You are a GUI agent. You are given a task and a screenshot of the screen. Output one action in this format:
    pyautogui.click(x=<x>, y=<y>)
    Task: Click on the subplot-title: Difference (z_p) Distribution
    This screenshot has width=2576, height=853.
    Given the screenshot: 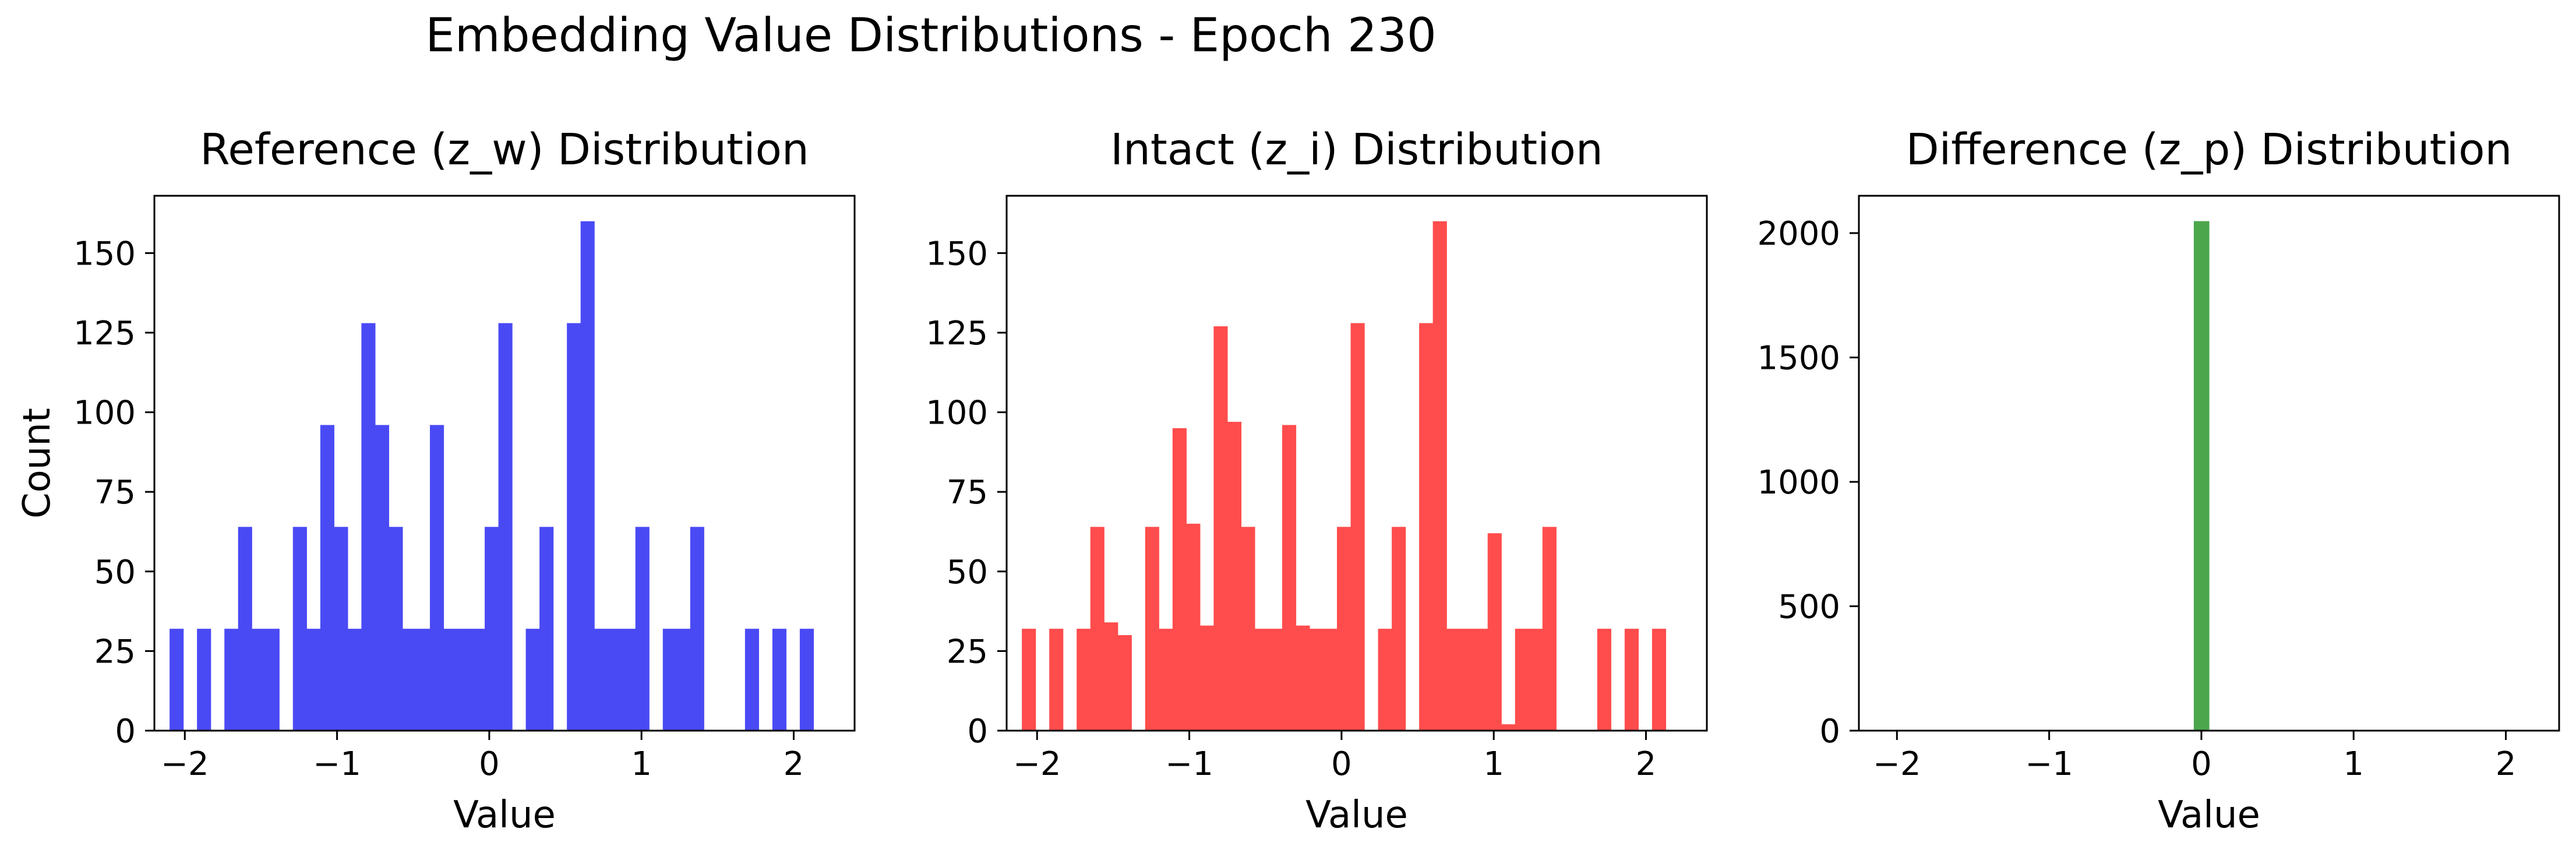 What is the action you would take?
    pyautogui.click(x=2210, y=150)
    